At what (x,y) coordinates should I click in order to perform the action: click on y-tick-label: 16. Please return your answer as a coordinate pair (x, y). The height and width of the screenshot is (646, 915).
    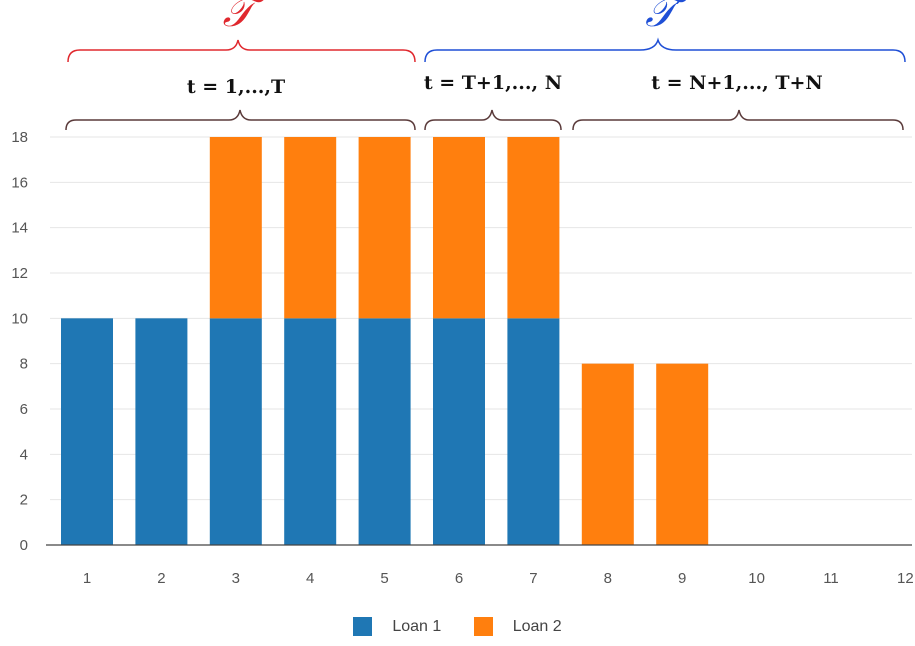
    Looking at the image, I should click on (19, 182).